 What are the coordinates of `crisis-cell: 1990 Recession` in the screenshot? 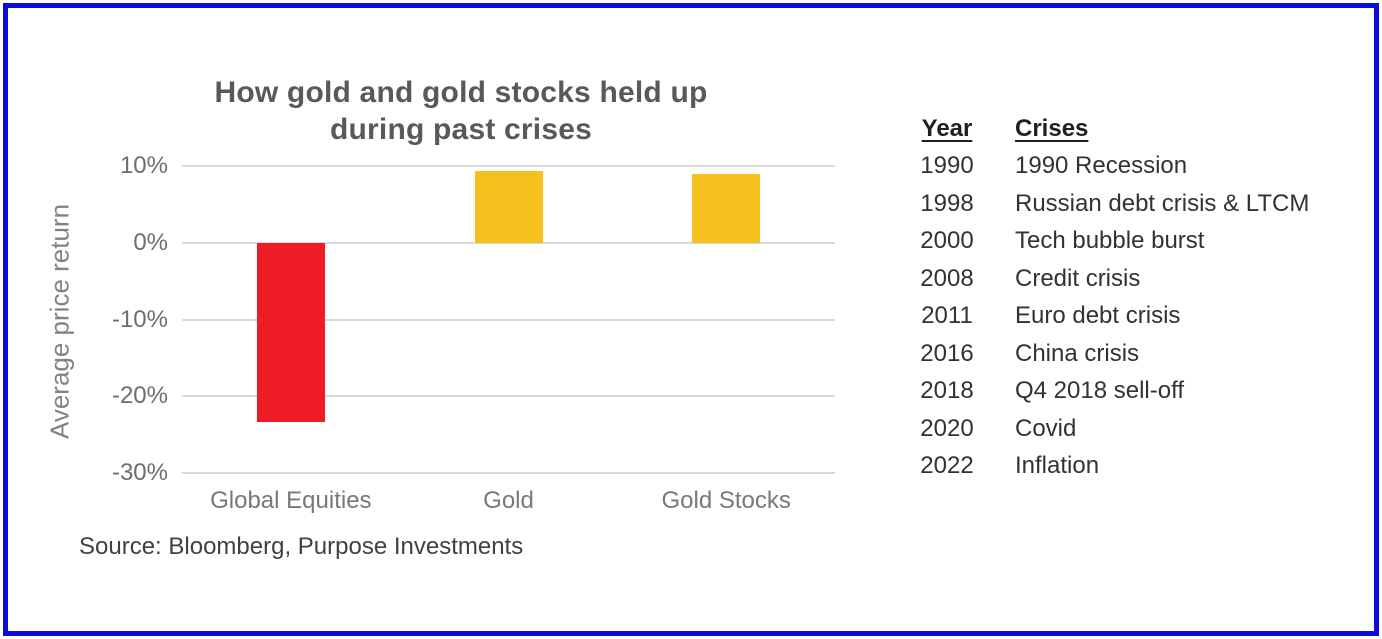 It's located at (1101, 166).